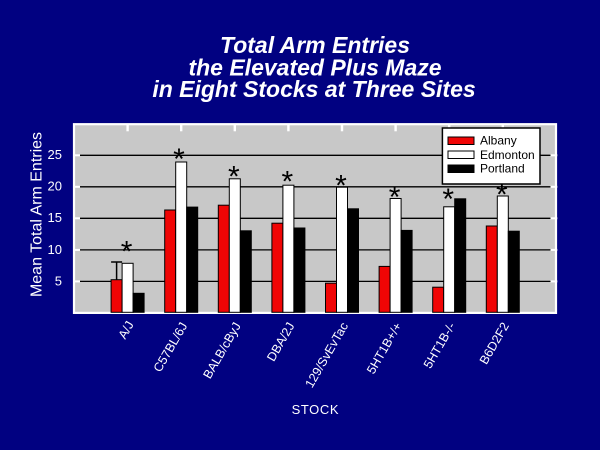 The width and height of the screenshot is (600, 450). I want to click on svg-text: 20, so click(55, 186).